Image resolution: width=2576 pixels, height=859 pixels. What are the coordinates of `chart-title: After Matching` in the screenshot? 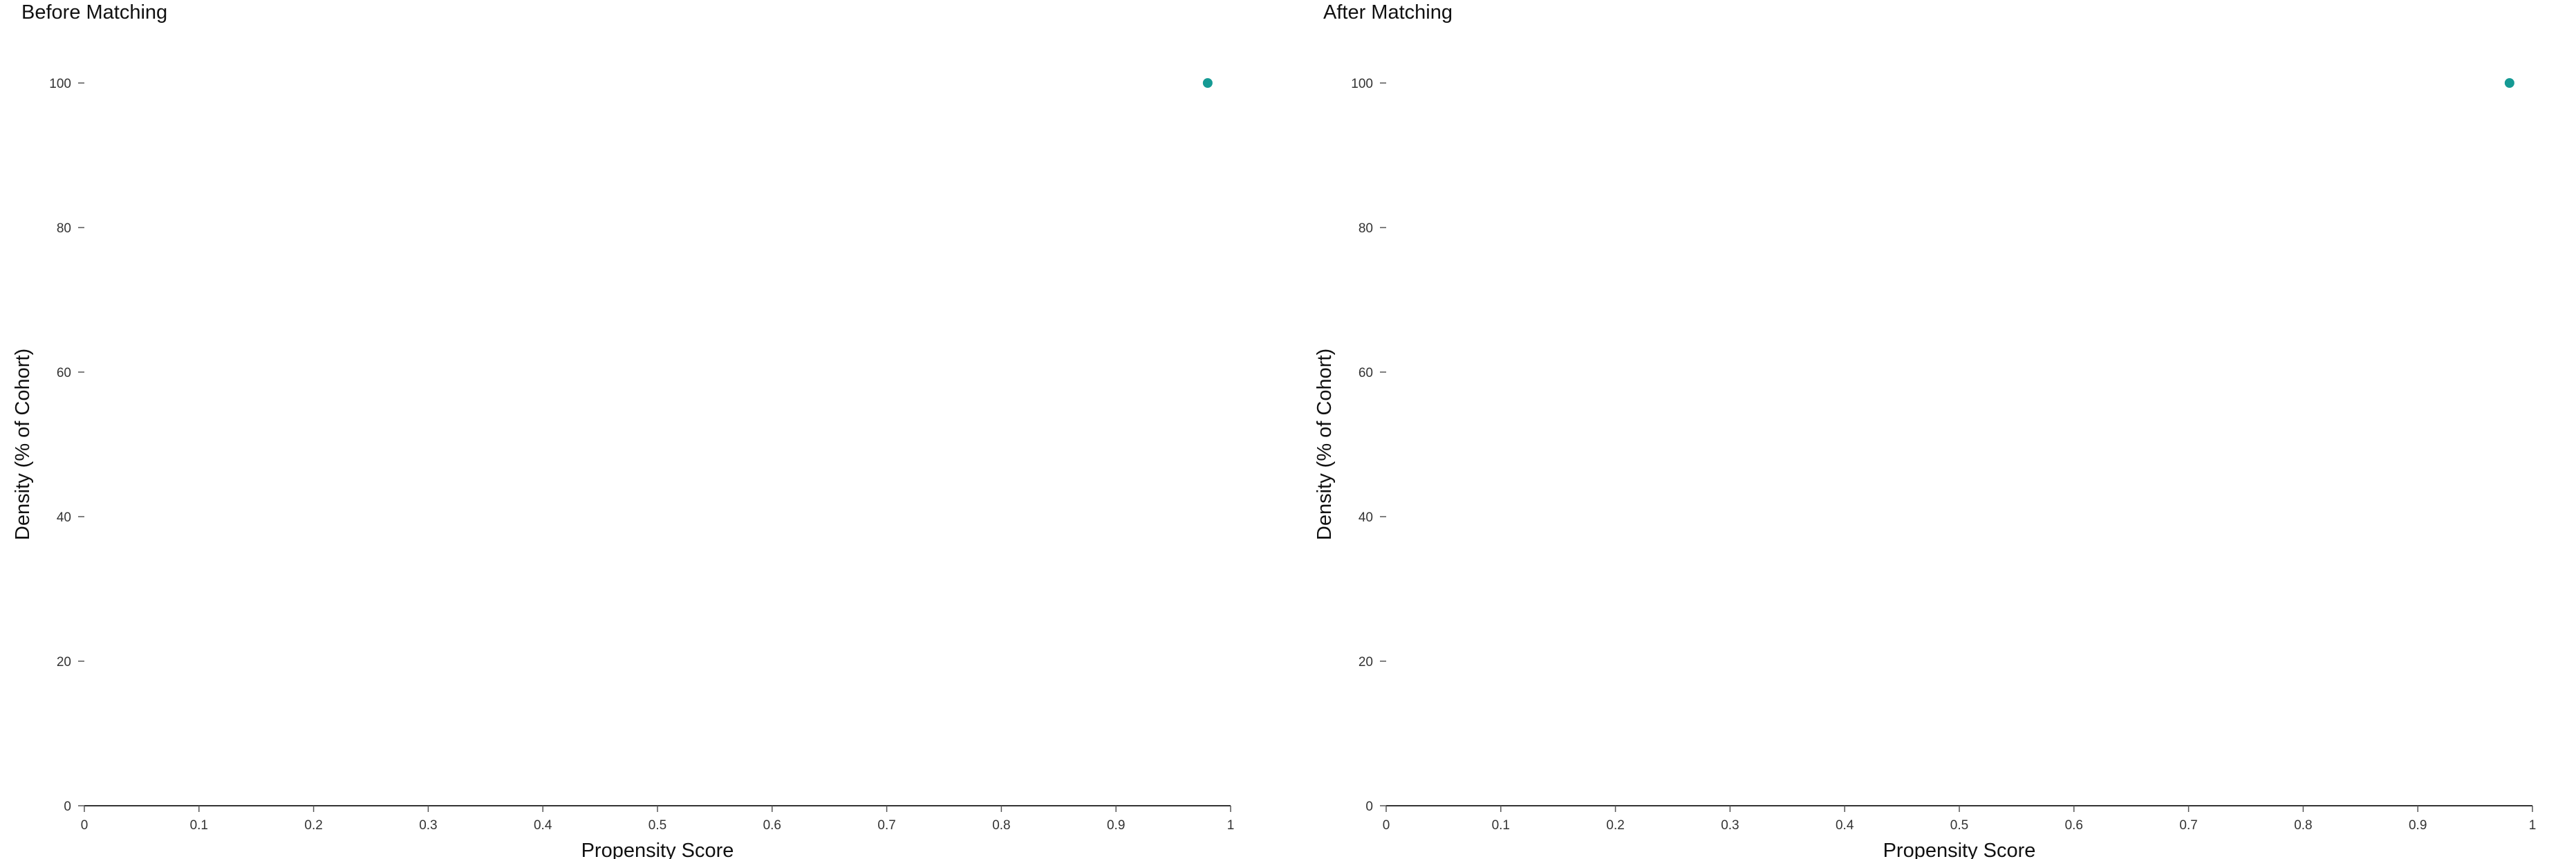 It's located at (1388, 12).